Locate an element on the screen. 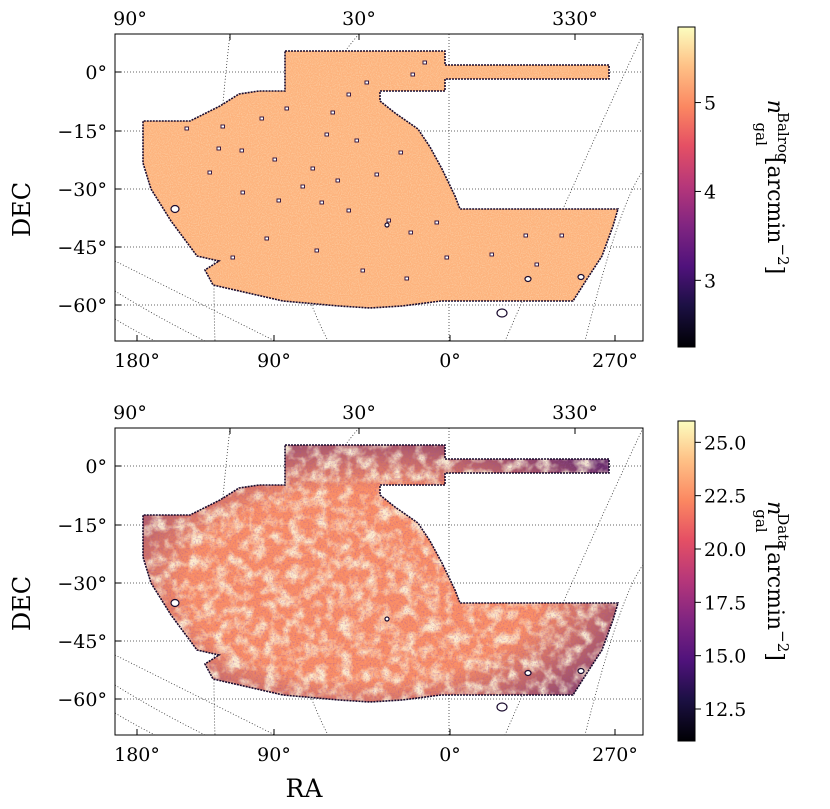 The image size is (830, 809). colorbar-tick-label: 12.5 is located at coordinates (725, 710).